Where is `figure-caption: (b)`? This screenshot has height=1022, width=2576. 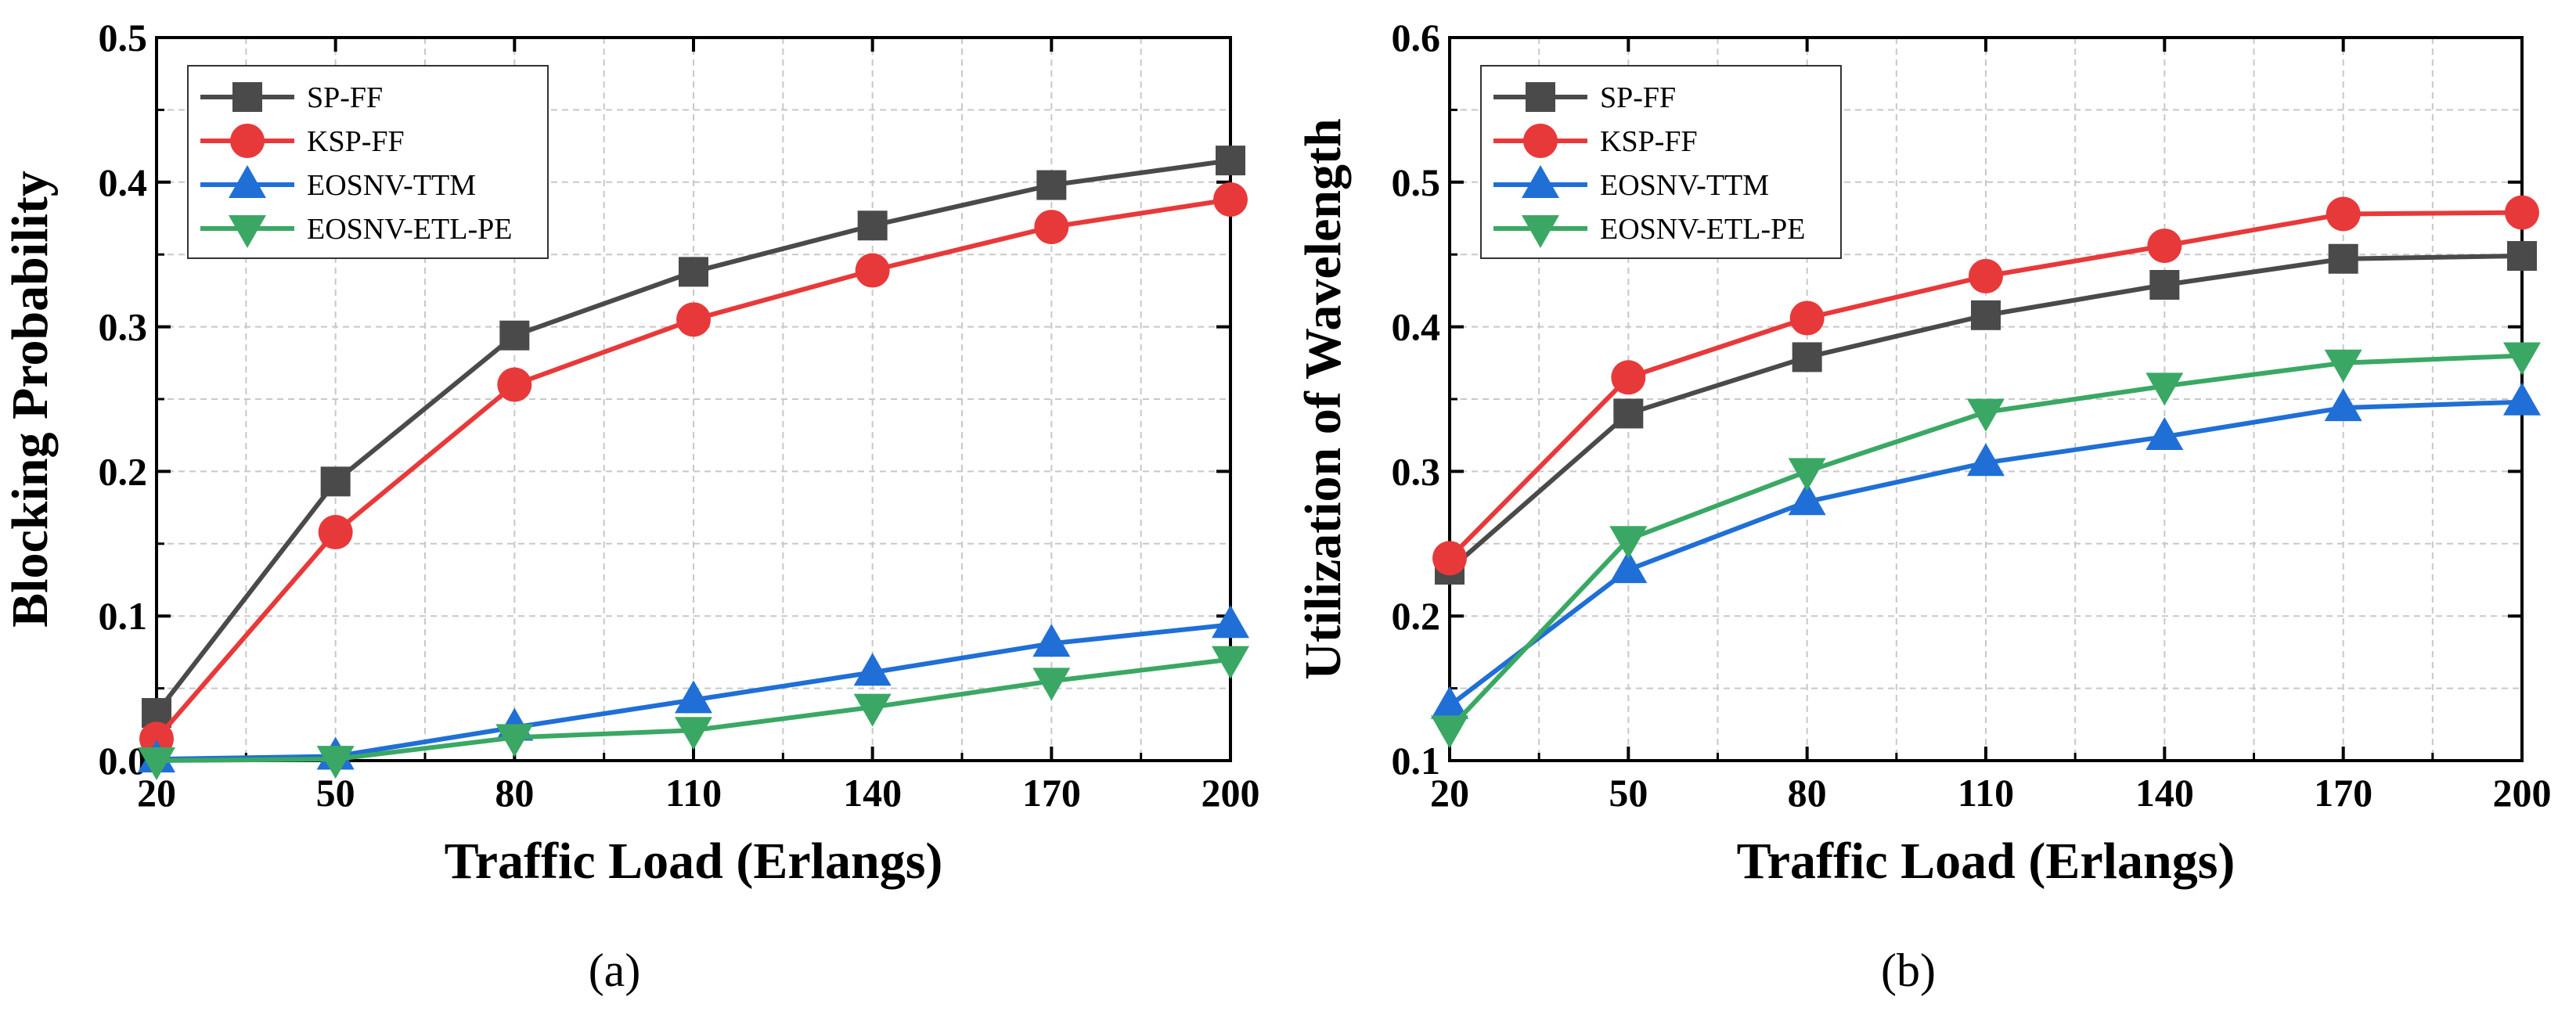
figure-caption: (b) is located at coordinates (1908, 970).